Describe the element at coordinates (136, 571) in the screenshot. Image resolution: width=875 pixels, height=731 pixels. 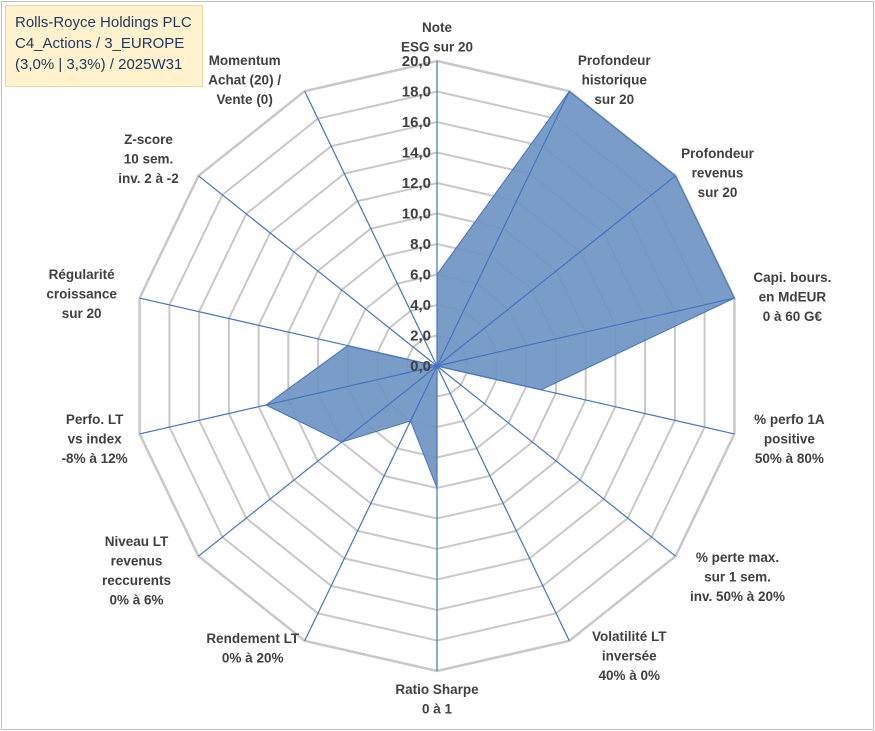
I see `category-label: Niveau LT revenus reccurents 0% à 6%` at that location.